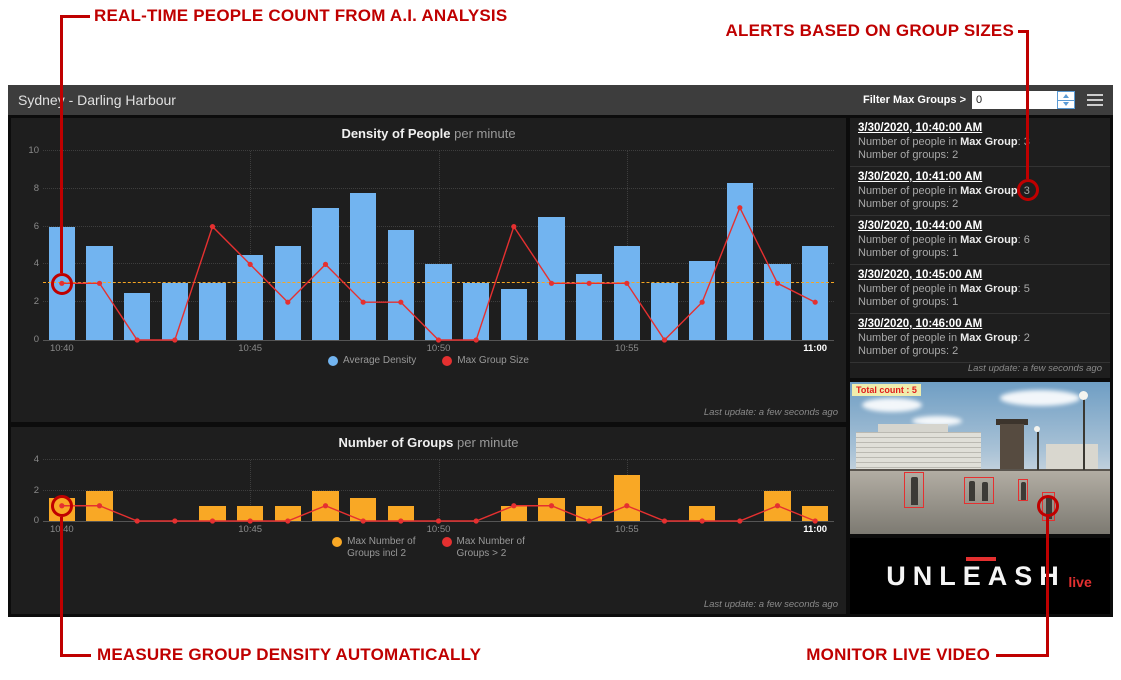  I want to click on x-axis-tick: 10:40, so click(61, 348).